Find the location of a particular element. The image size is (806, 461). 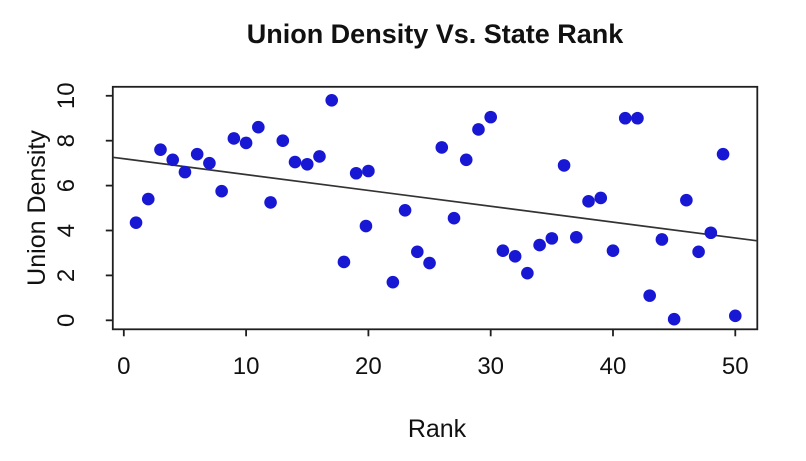

y-tick-label: 0 is located at coordinates (66, 320).